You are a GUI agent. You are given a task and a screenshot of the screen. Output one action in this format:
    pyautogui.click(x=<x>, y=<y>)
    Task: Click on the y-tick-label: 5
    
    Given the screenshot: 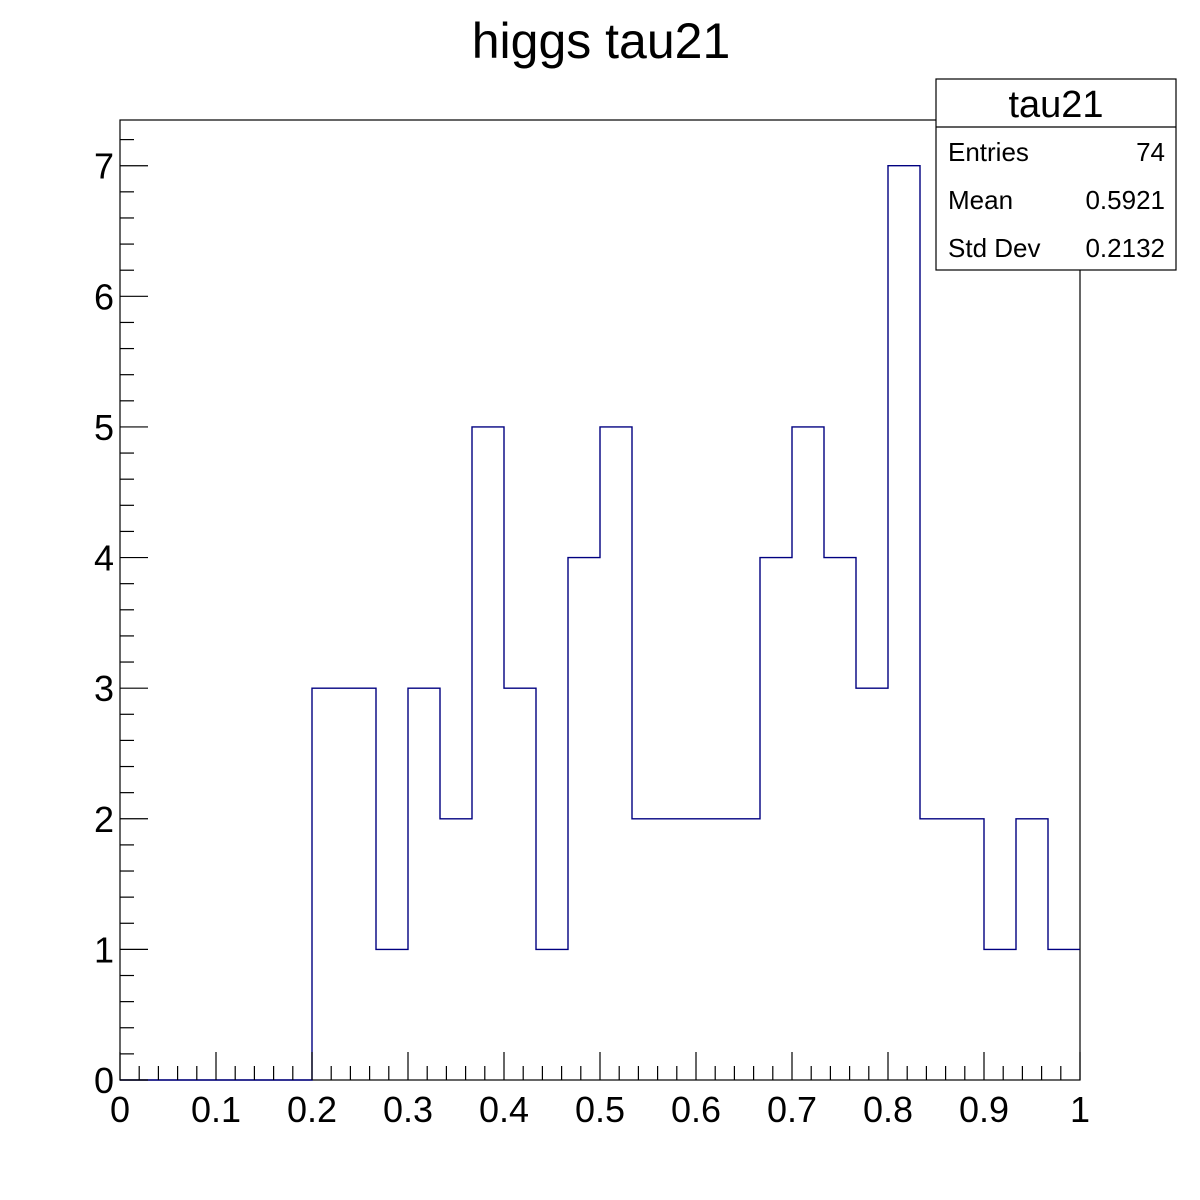 What is the action you would take?
    pyautogui.click(x=104, y=427)
    